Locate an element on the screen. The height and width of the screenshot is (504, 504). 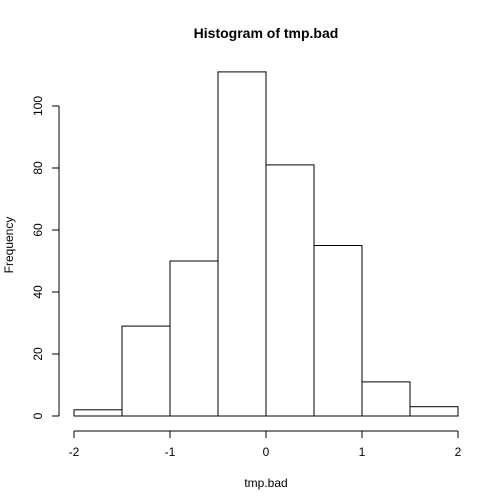
x-tick-label: 2 is located at coordinates (458, 452).